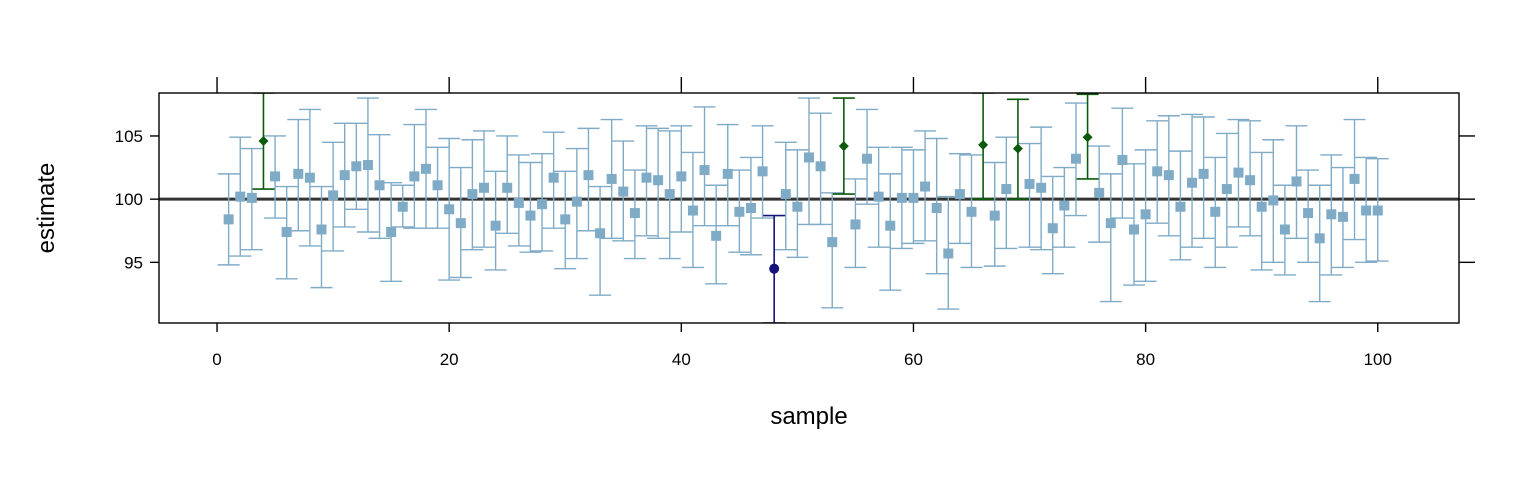 Image resolution: width=1536 pixels, height=480 pixels. I want to click on x-axis-title: sample, so click(808, 416).